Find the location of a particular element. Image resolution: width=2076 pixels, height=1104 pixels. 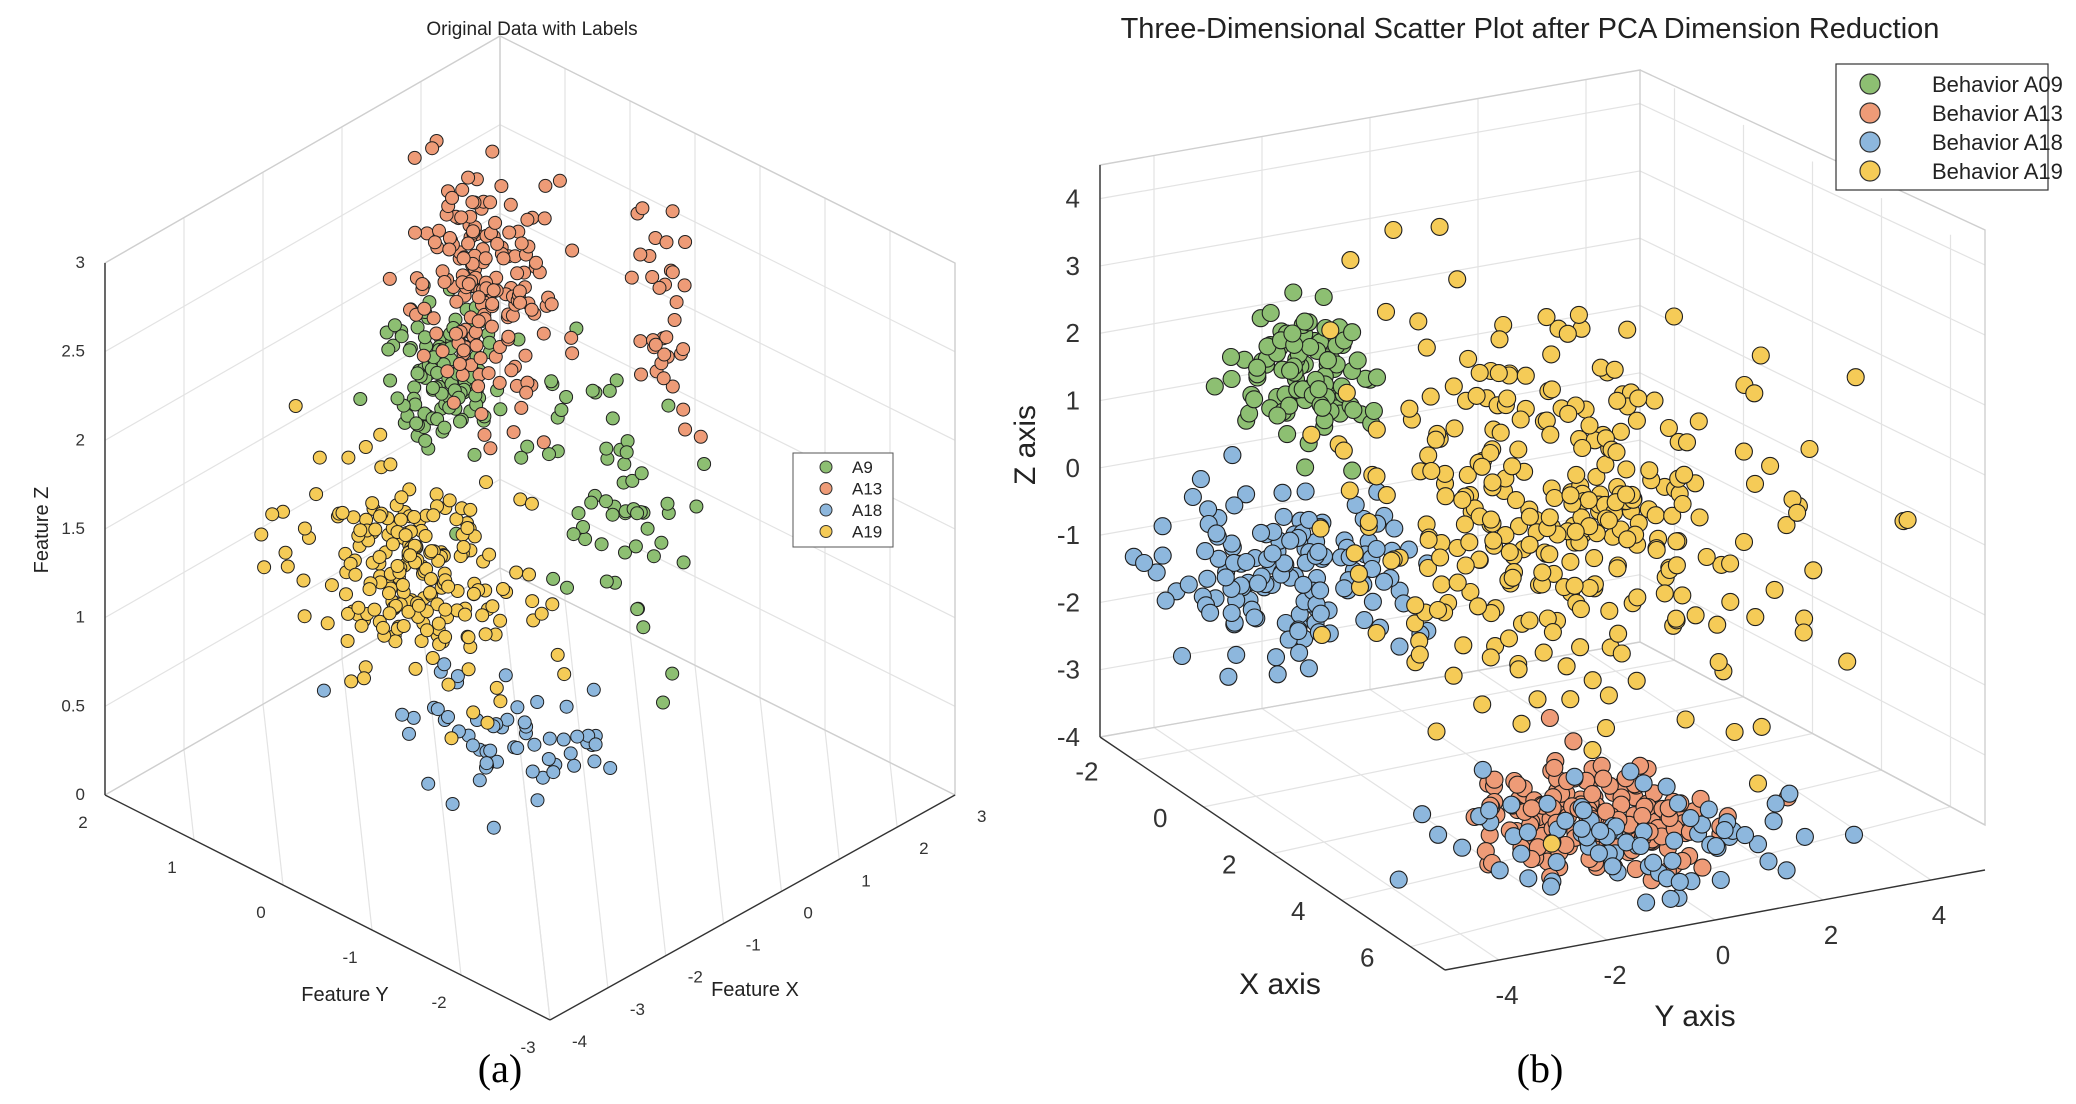

chart-a-x-floorline is located at coordinates (525, 794).